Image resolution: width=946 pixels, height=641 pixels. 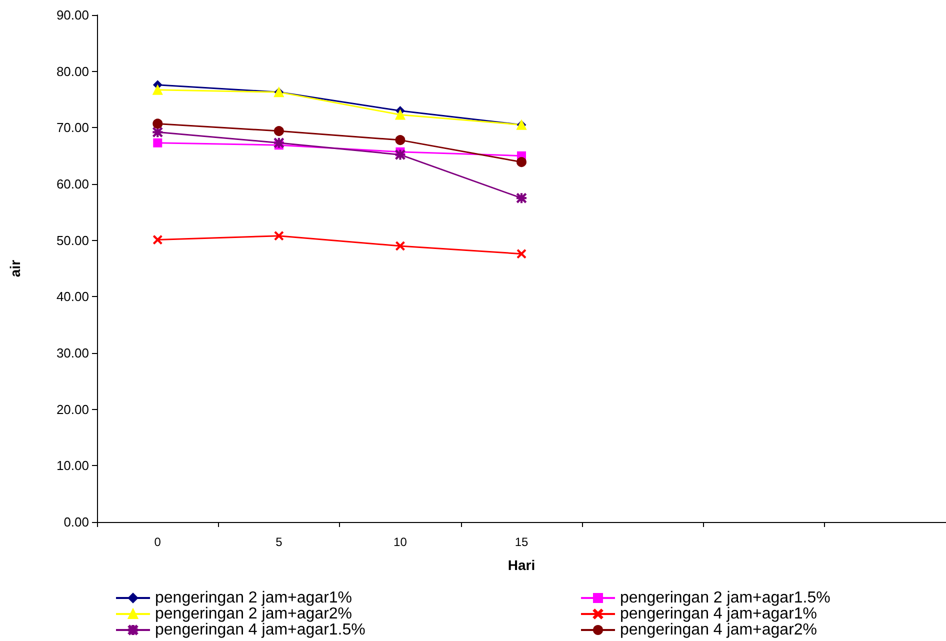 What do you see at coordinates (521, 542) in the screenshot?
I see `x-tick-label: 15` at bounding box center [521, 542].